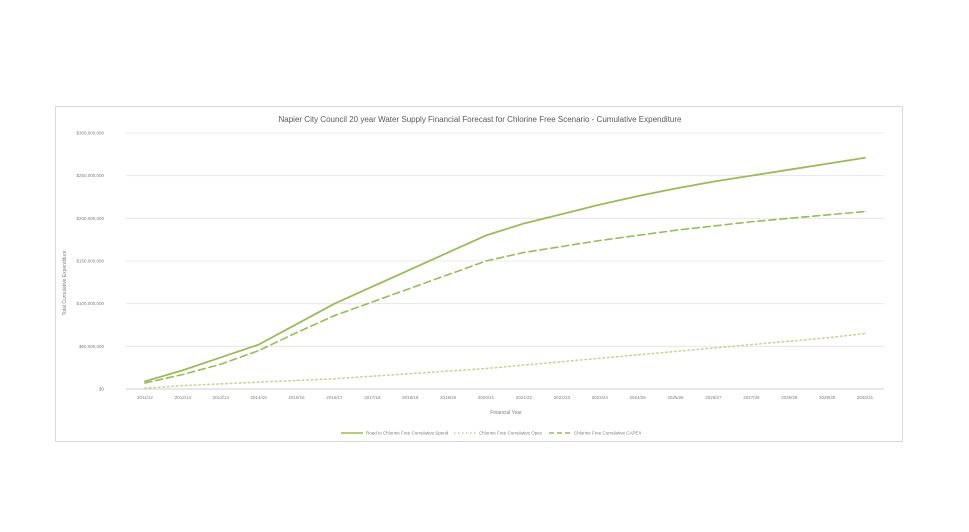 The image size is (969, 532). Describe the element at coordinates (145, 397) in the screenshot. I see `x-tick-label: 2011/12` at that location.